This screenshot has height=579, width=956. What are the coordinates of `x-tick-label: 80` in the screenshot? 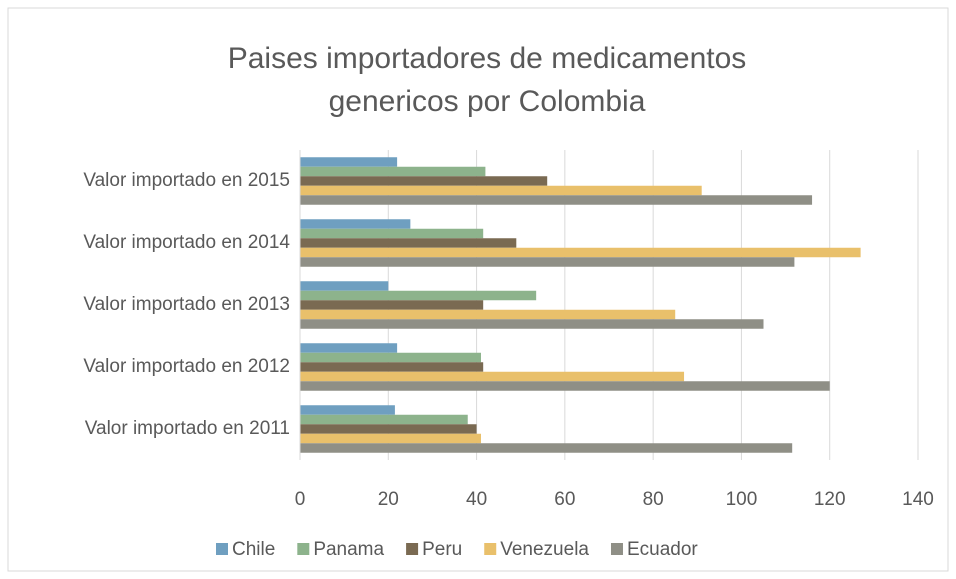 It's located at (653, 499).